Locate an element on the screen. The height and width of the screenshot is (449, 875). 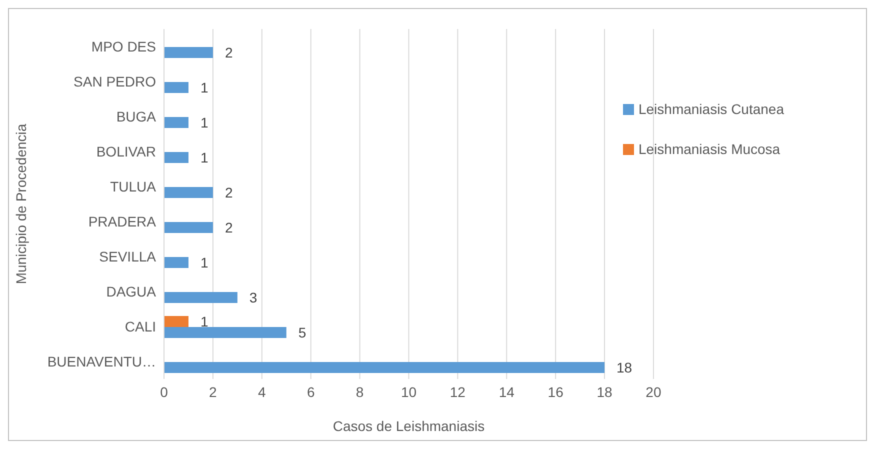
x-tick-label: 18 is located at coordinates (604, 392).